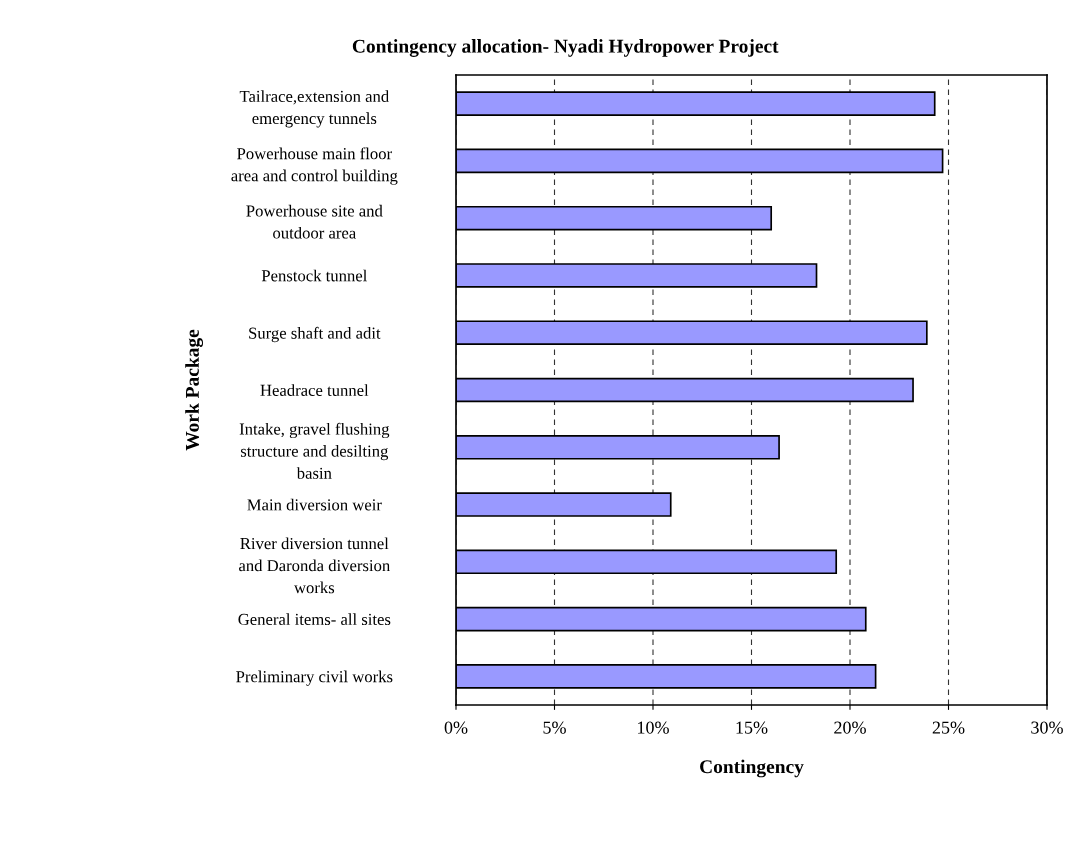  What do you see at coordinates (194, 390) in the screenshot?
I see `y-axis-title: Work Package` at bounding box center [194, 390].